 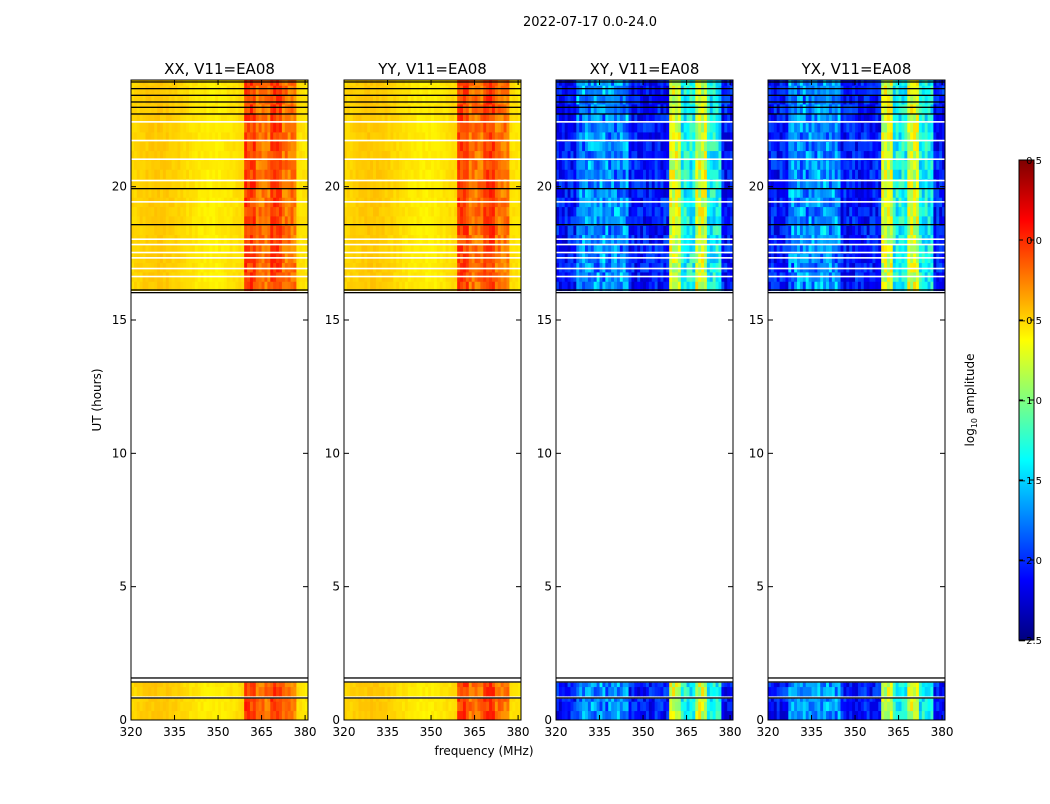 I want to click on figure-suptitle: 2022-07-17 0.0-24.0, so click(x=590, y=22).